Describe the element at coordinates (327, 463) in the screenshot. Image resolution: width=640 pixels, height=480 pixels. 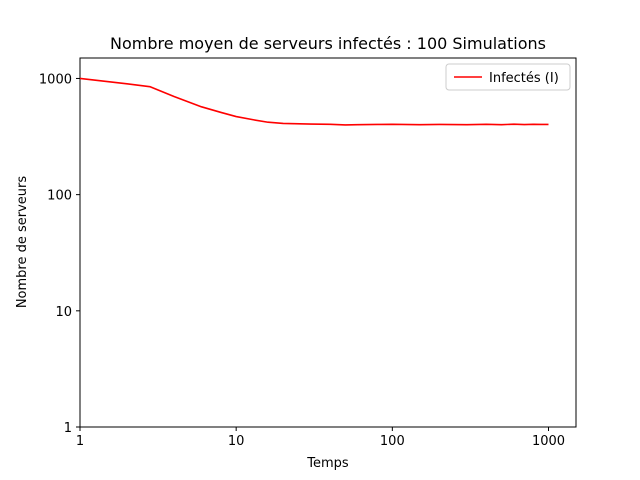
I see `x-axis-label: Temps` at that location.